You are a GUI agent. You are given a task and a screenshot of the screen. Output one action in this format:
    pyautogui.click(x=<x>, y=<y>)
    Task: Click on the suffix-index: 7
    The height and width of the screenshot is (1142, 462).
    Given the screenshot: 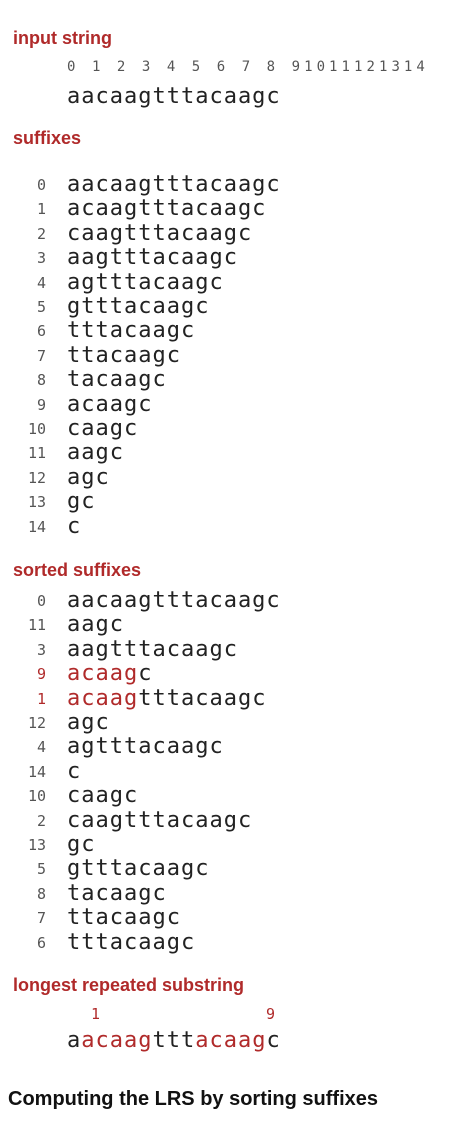 What is the action you would take?
    pyautogui.click(x=41, y=355)
    